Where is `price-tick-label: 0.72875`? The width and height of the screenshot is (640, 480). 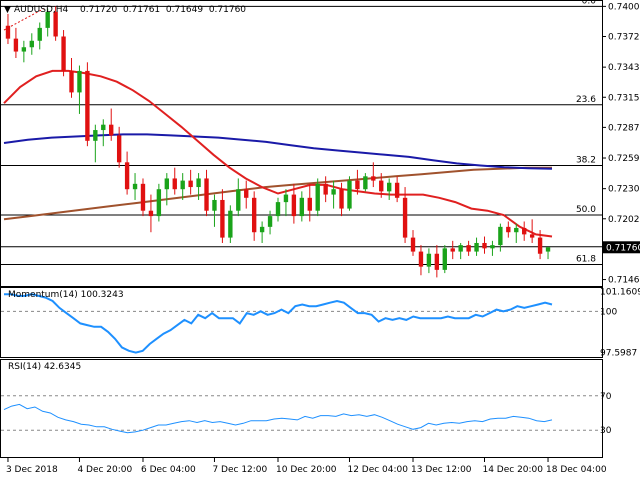 price-tick-label: 0.72875 is located at coordinates (624, 128).